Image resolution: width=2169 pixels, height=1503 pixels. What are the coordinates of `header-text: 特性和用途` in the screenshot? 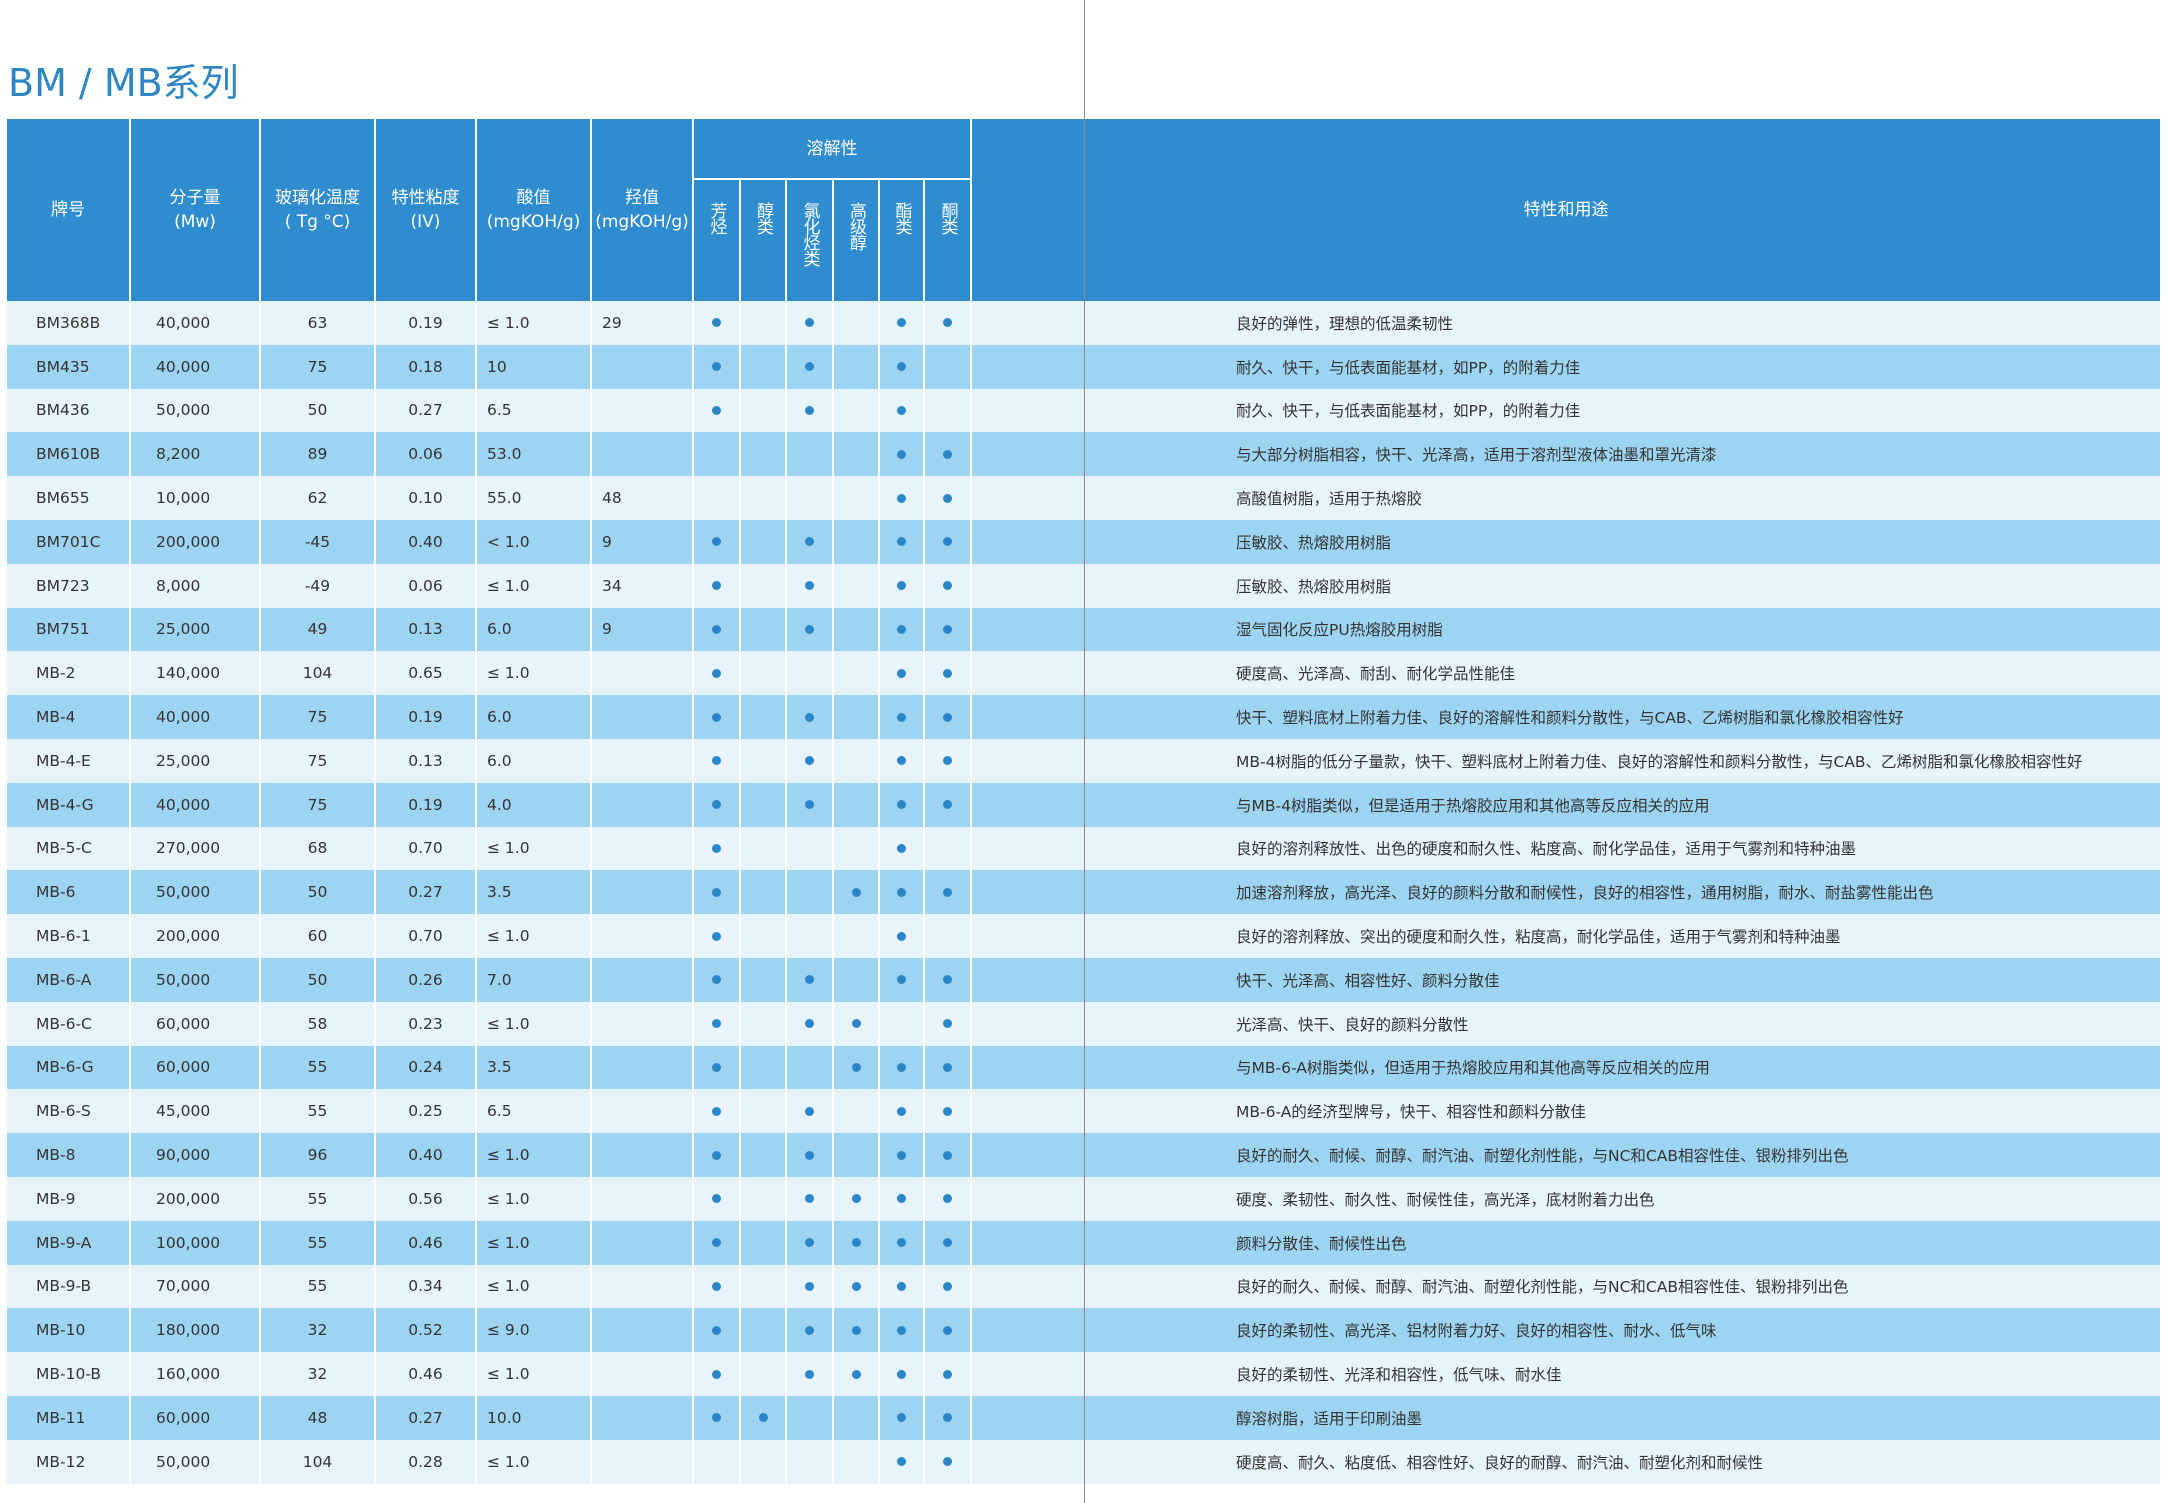 It's located at (1566, 210).